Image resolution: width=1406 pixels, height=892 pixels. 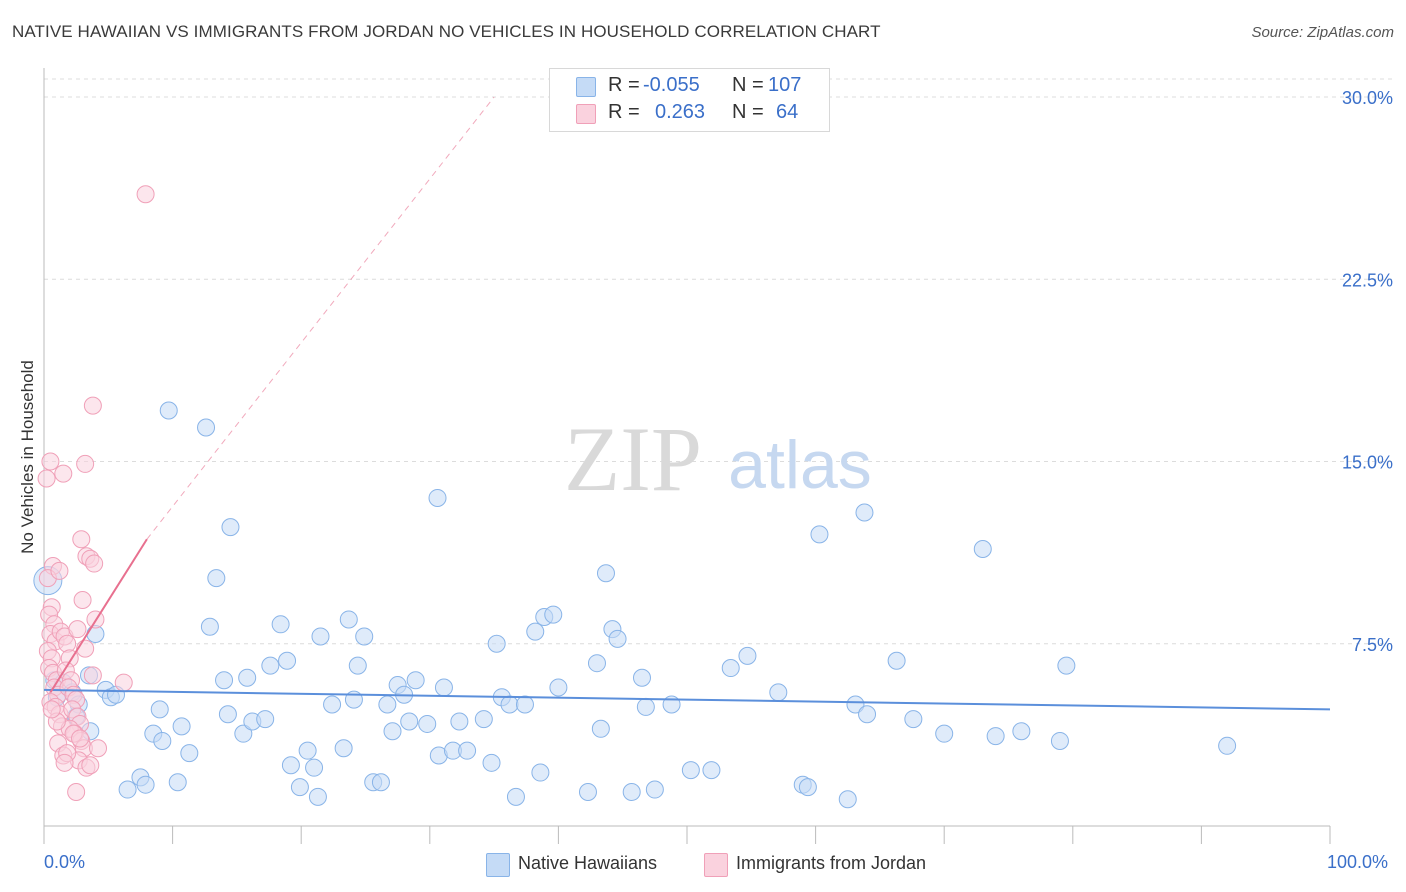 What do you see at coordinates (624, 112) in the screenshot?
I see `legend-r-label: R =` at bounding box center [624, 112].